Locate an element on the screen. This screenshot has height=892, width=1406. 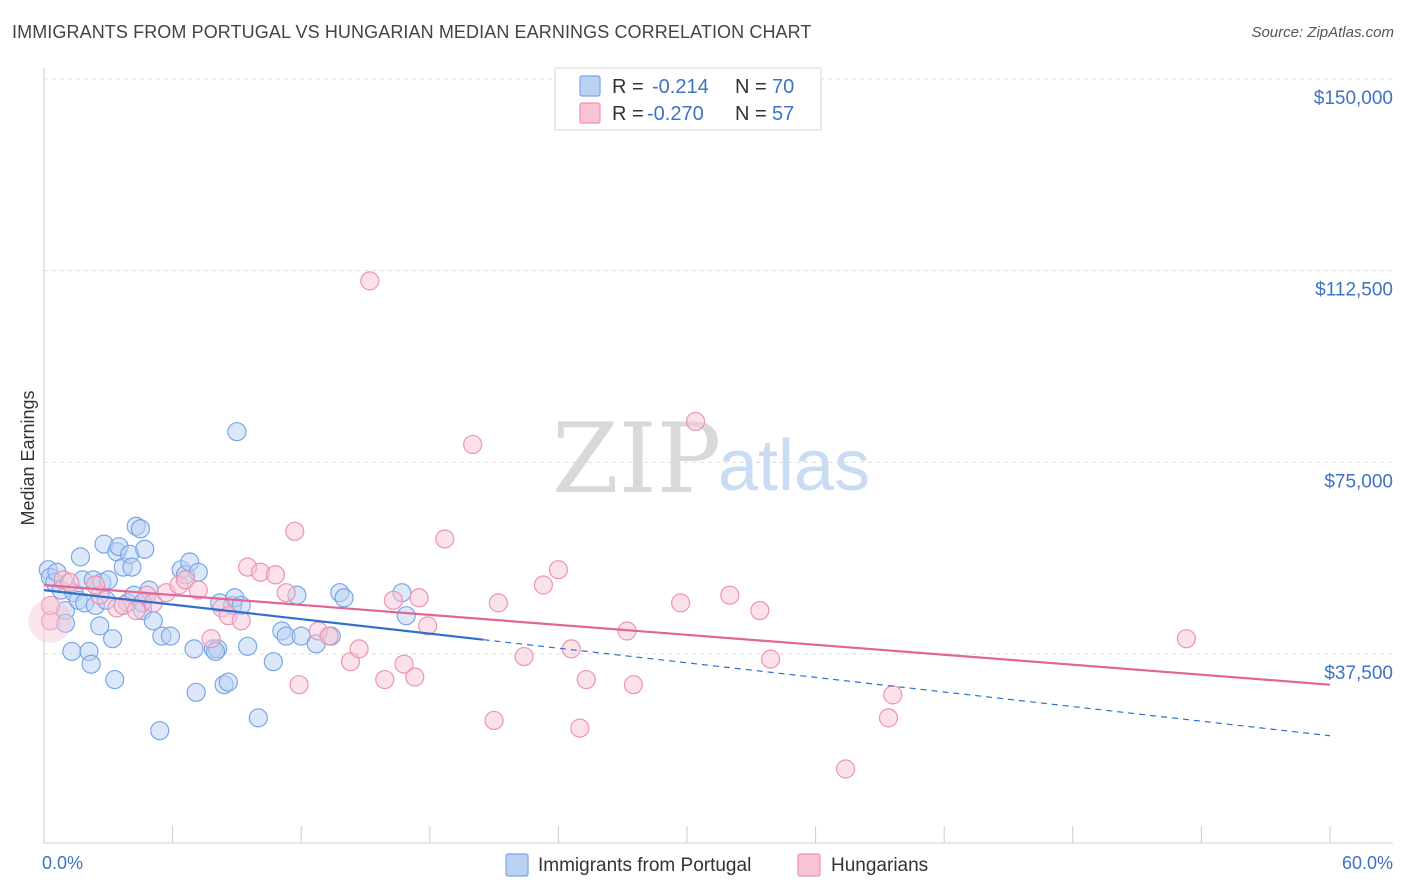
legend-n-value-portugal: 70 is located at coordinates (783, 87).